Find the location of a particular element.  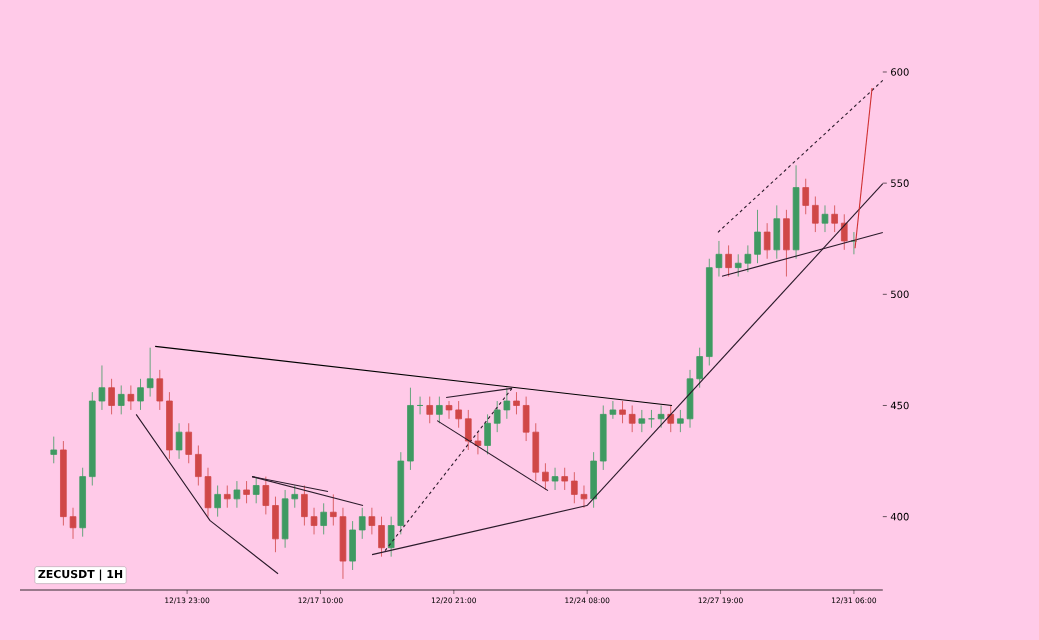

y-tick-label: 550 is located at coordinates (900, 183).